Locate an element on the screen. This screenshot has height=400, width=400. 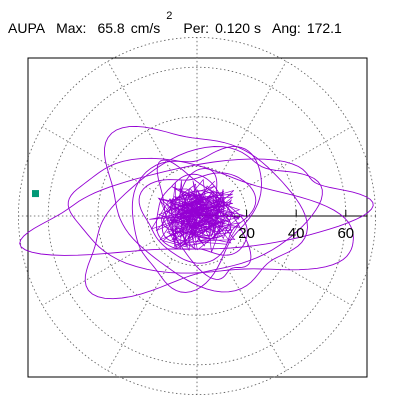
station-code: AUPA is located at coordinates (27, 27).